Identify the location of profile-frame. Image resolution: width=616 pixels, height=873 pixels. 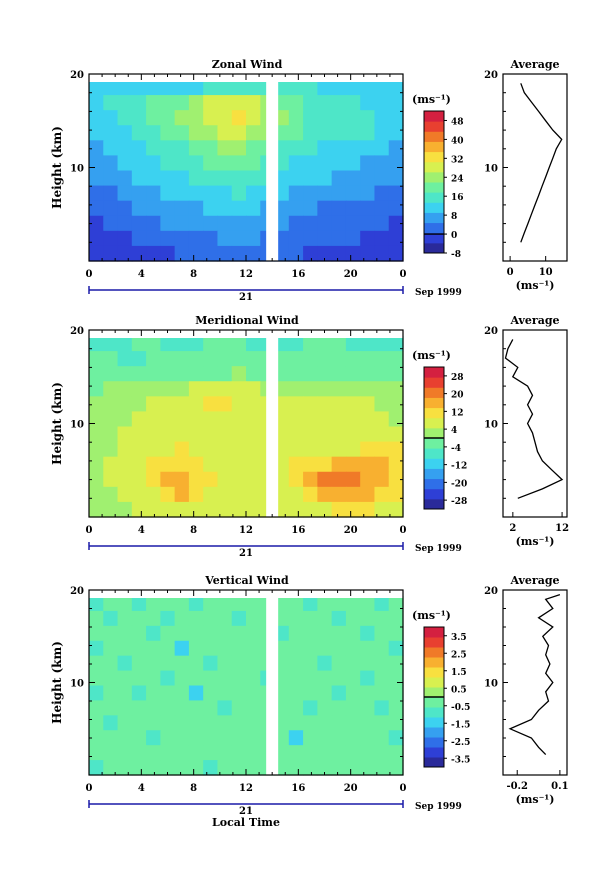
(535, 423).